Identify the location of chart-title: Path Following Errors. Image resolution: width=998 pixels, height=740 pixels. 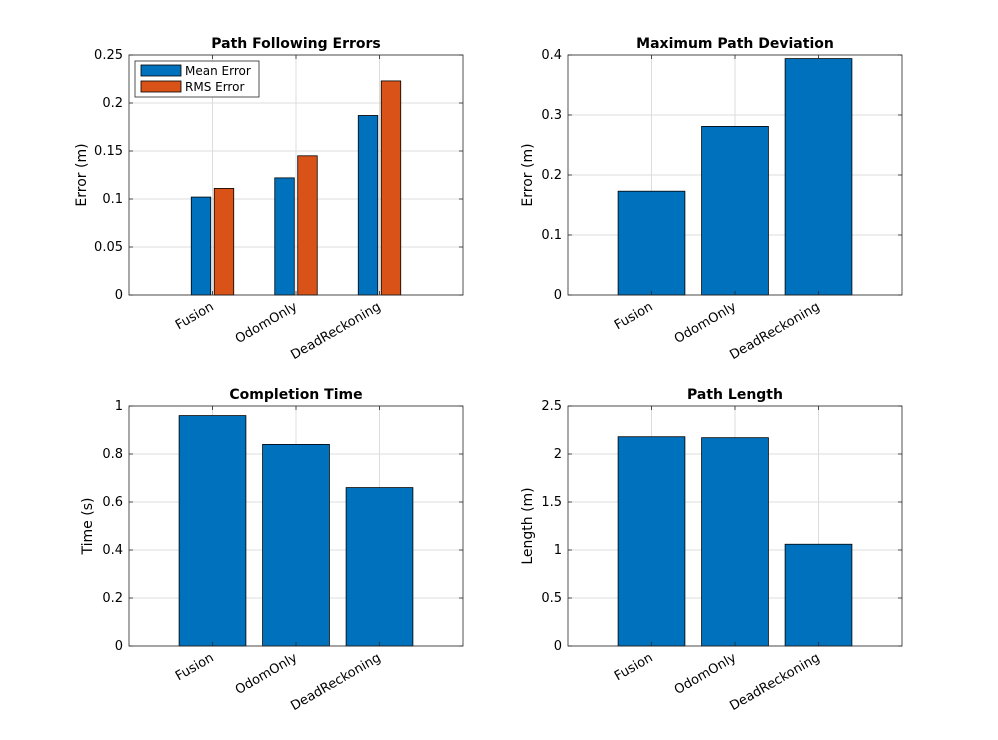
(296, 44).